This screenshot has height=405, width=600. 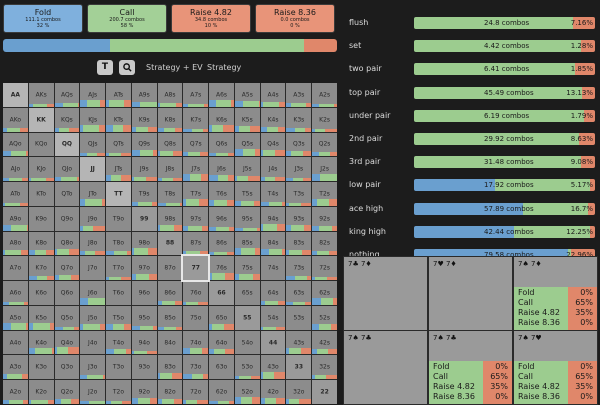 What do you see at coordinates (67, 392) in the screenshot?
I see `hand-cell-q2o: Q2o` at bounding box center [67, 392].